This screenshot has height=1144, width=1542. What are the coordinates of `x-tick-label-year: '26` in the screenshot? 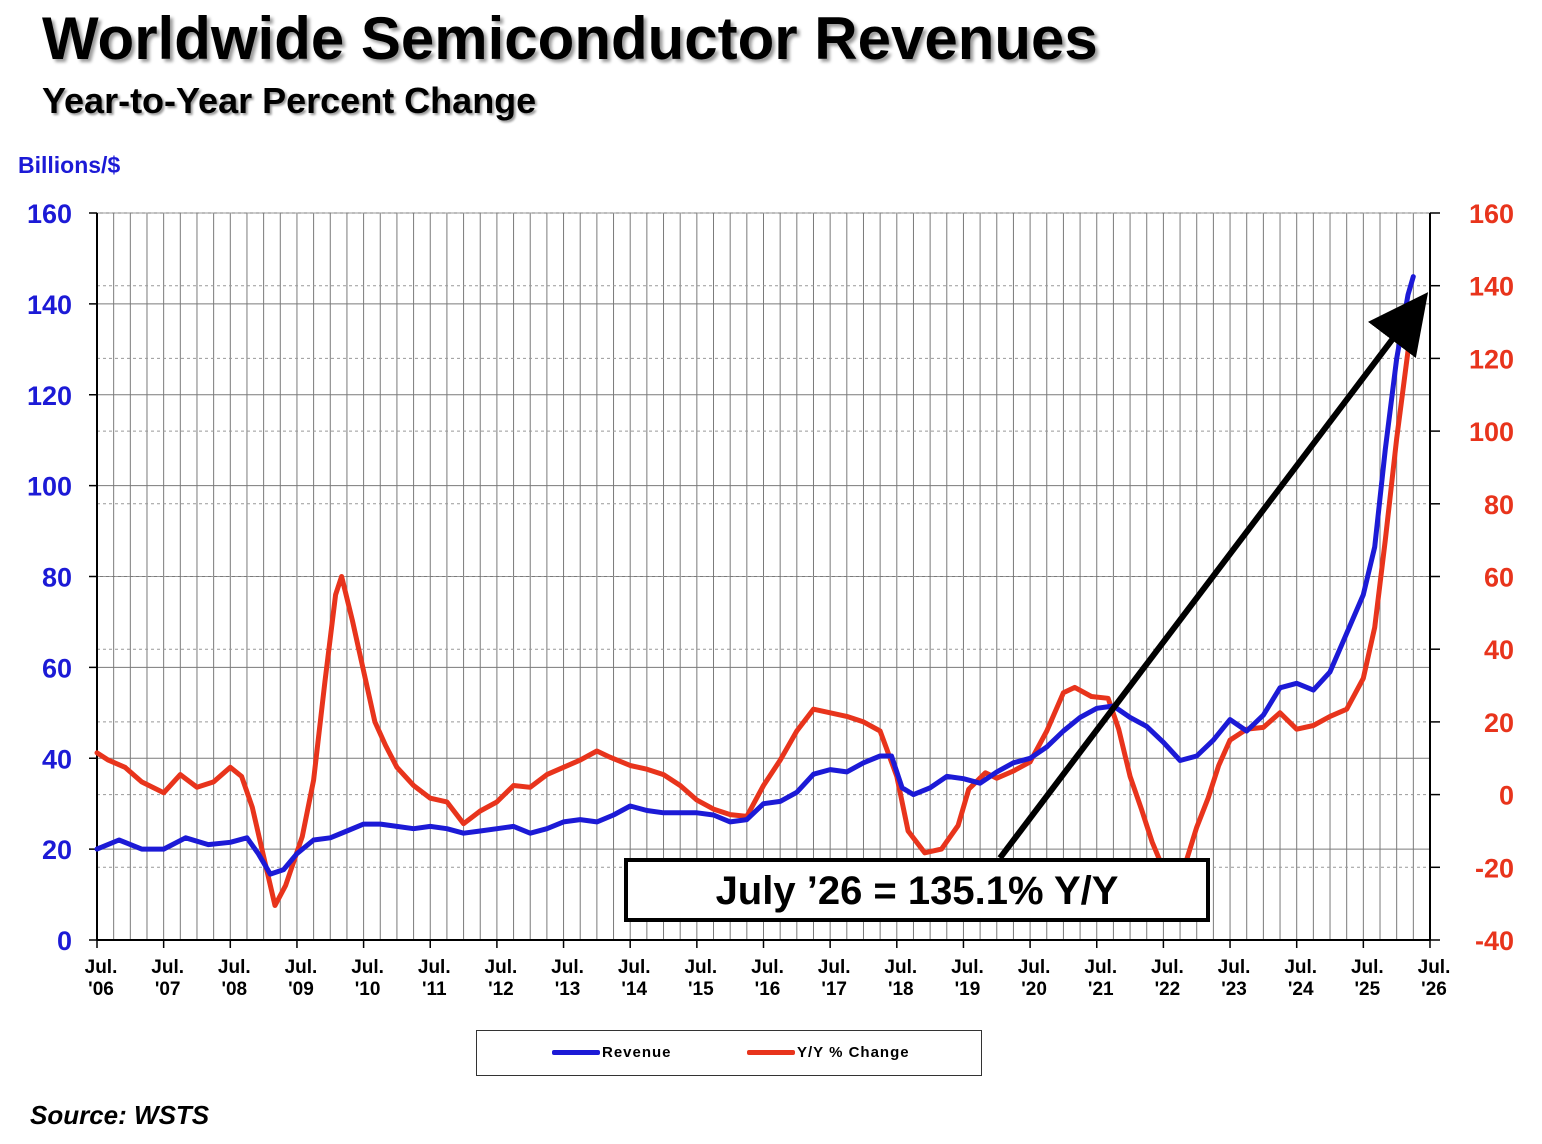 It's located at (1434, 989).